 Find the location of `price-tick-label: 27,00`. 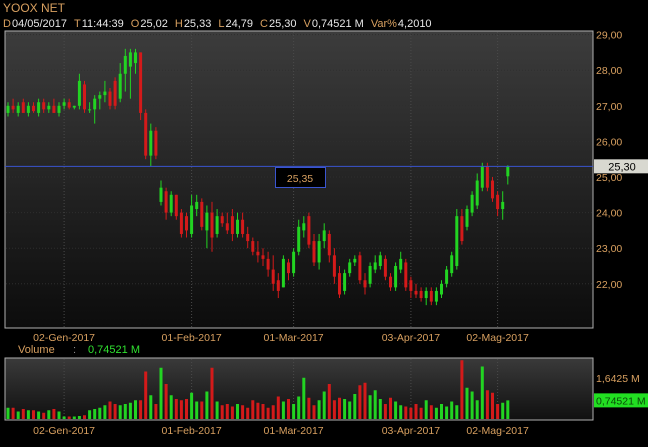

price-tick-label: 27,00 is located at coordinates (609, 107).